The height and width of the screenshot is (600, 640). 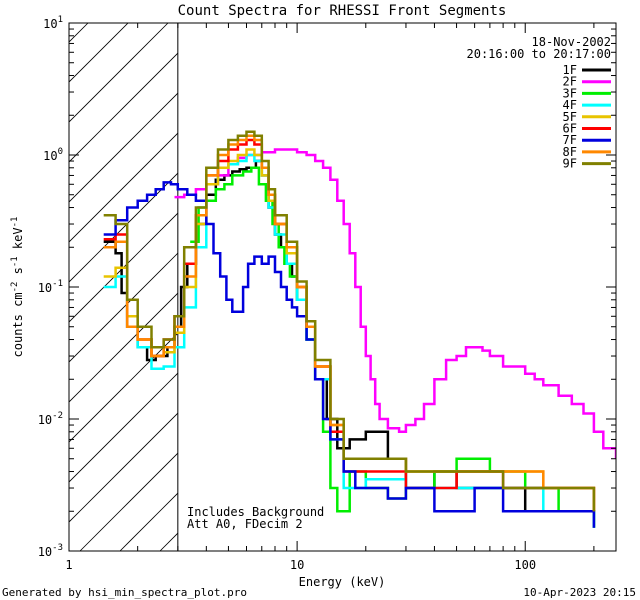 I want to click on time-range-label: 20:16:00 to 20:17:00, so click(x=539, y=54).